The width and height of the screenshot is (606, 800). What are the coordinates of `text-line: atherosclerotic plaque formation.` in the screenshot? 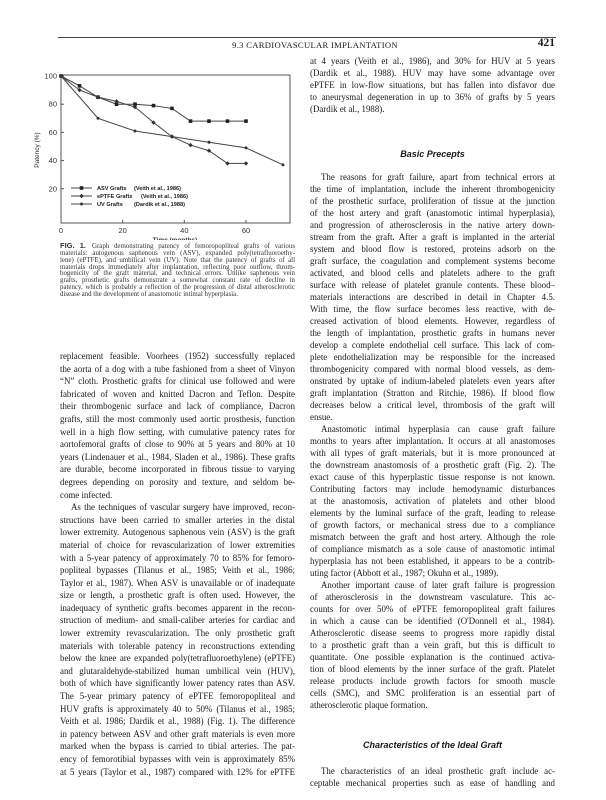 It's located at (369, 705).